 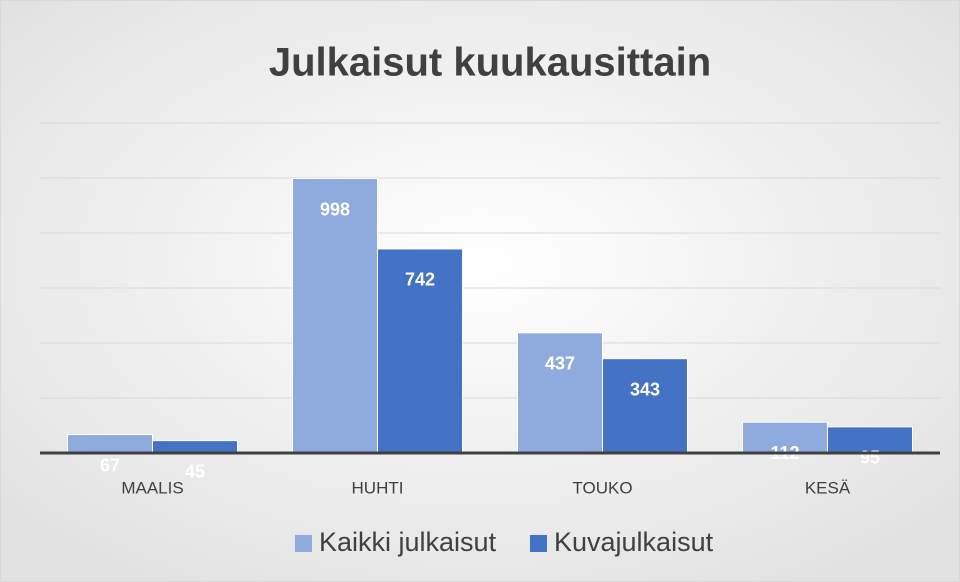 I want to click on data-label: 343, so click(x=645, y=389).